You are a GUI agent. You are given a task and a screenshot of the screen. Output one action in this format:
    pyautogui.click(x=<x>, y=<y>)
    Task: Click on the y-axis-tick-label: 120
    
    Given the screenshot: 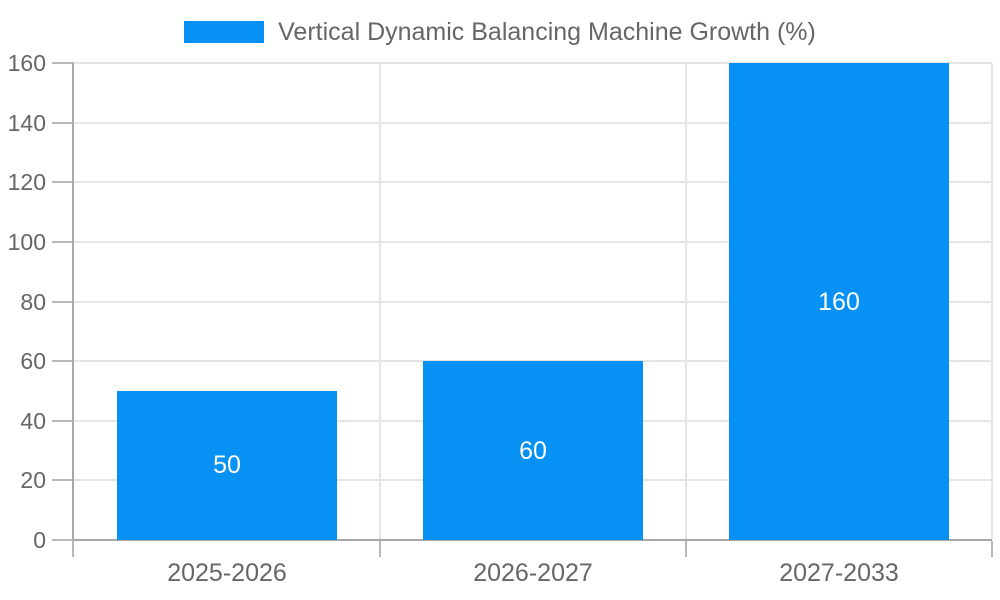 What is the action you would take?
    pyautogui.click(x=26, y=182)
    